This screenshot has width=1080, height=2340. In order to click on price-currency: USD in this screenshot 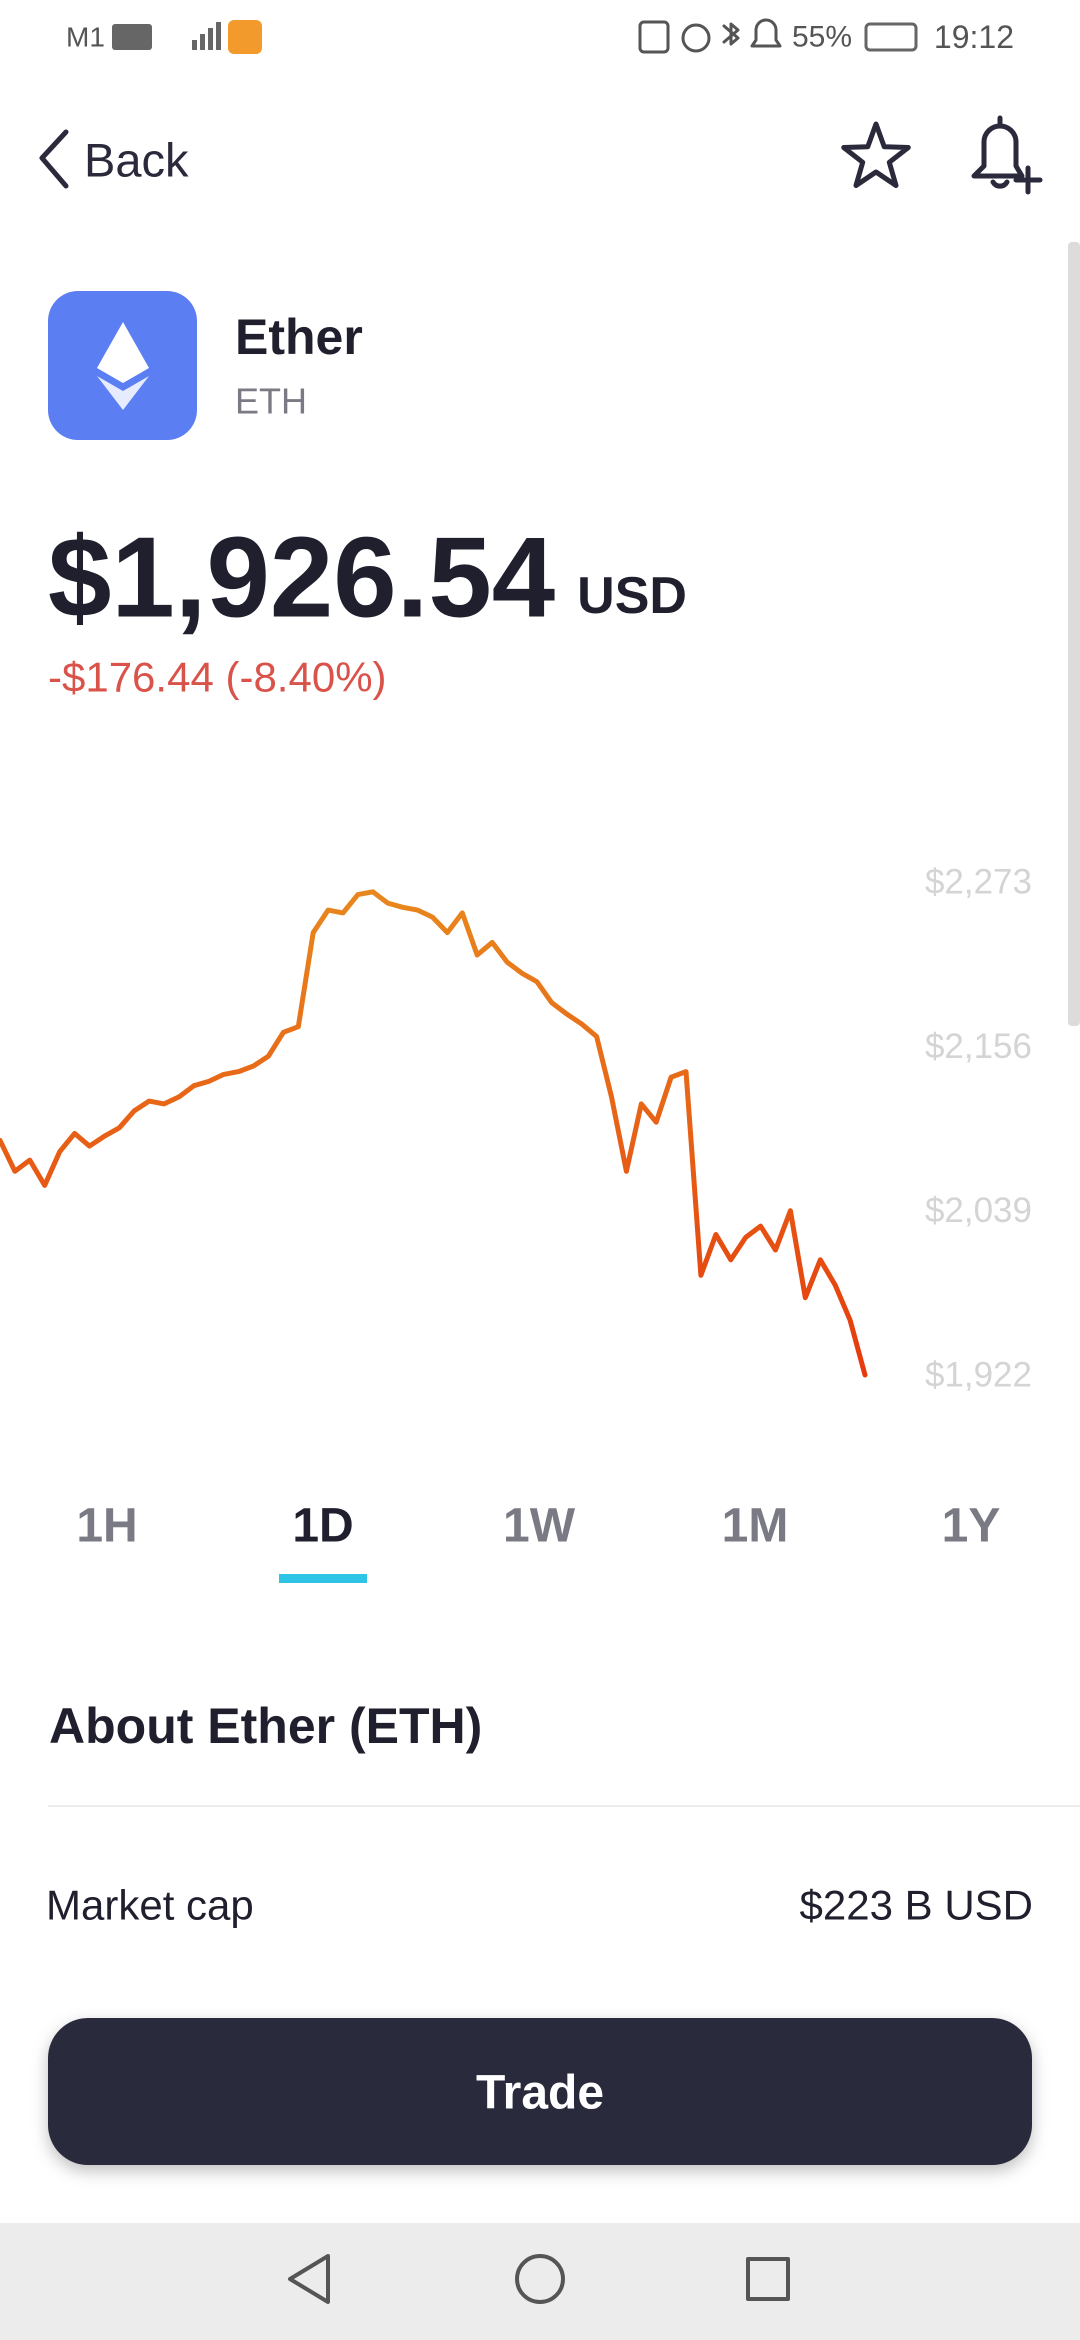, I will do `click(632, 596)`.